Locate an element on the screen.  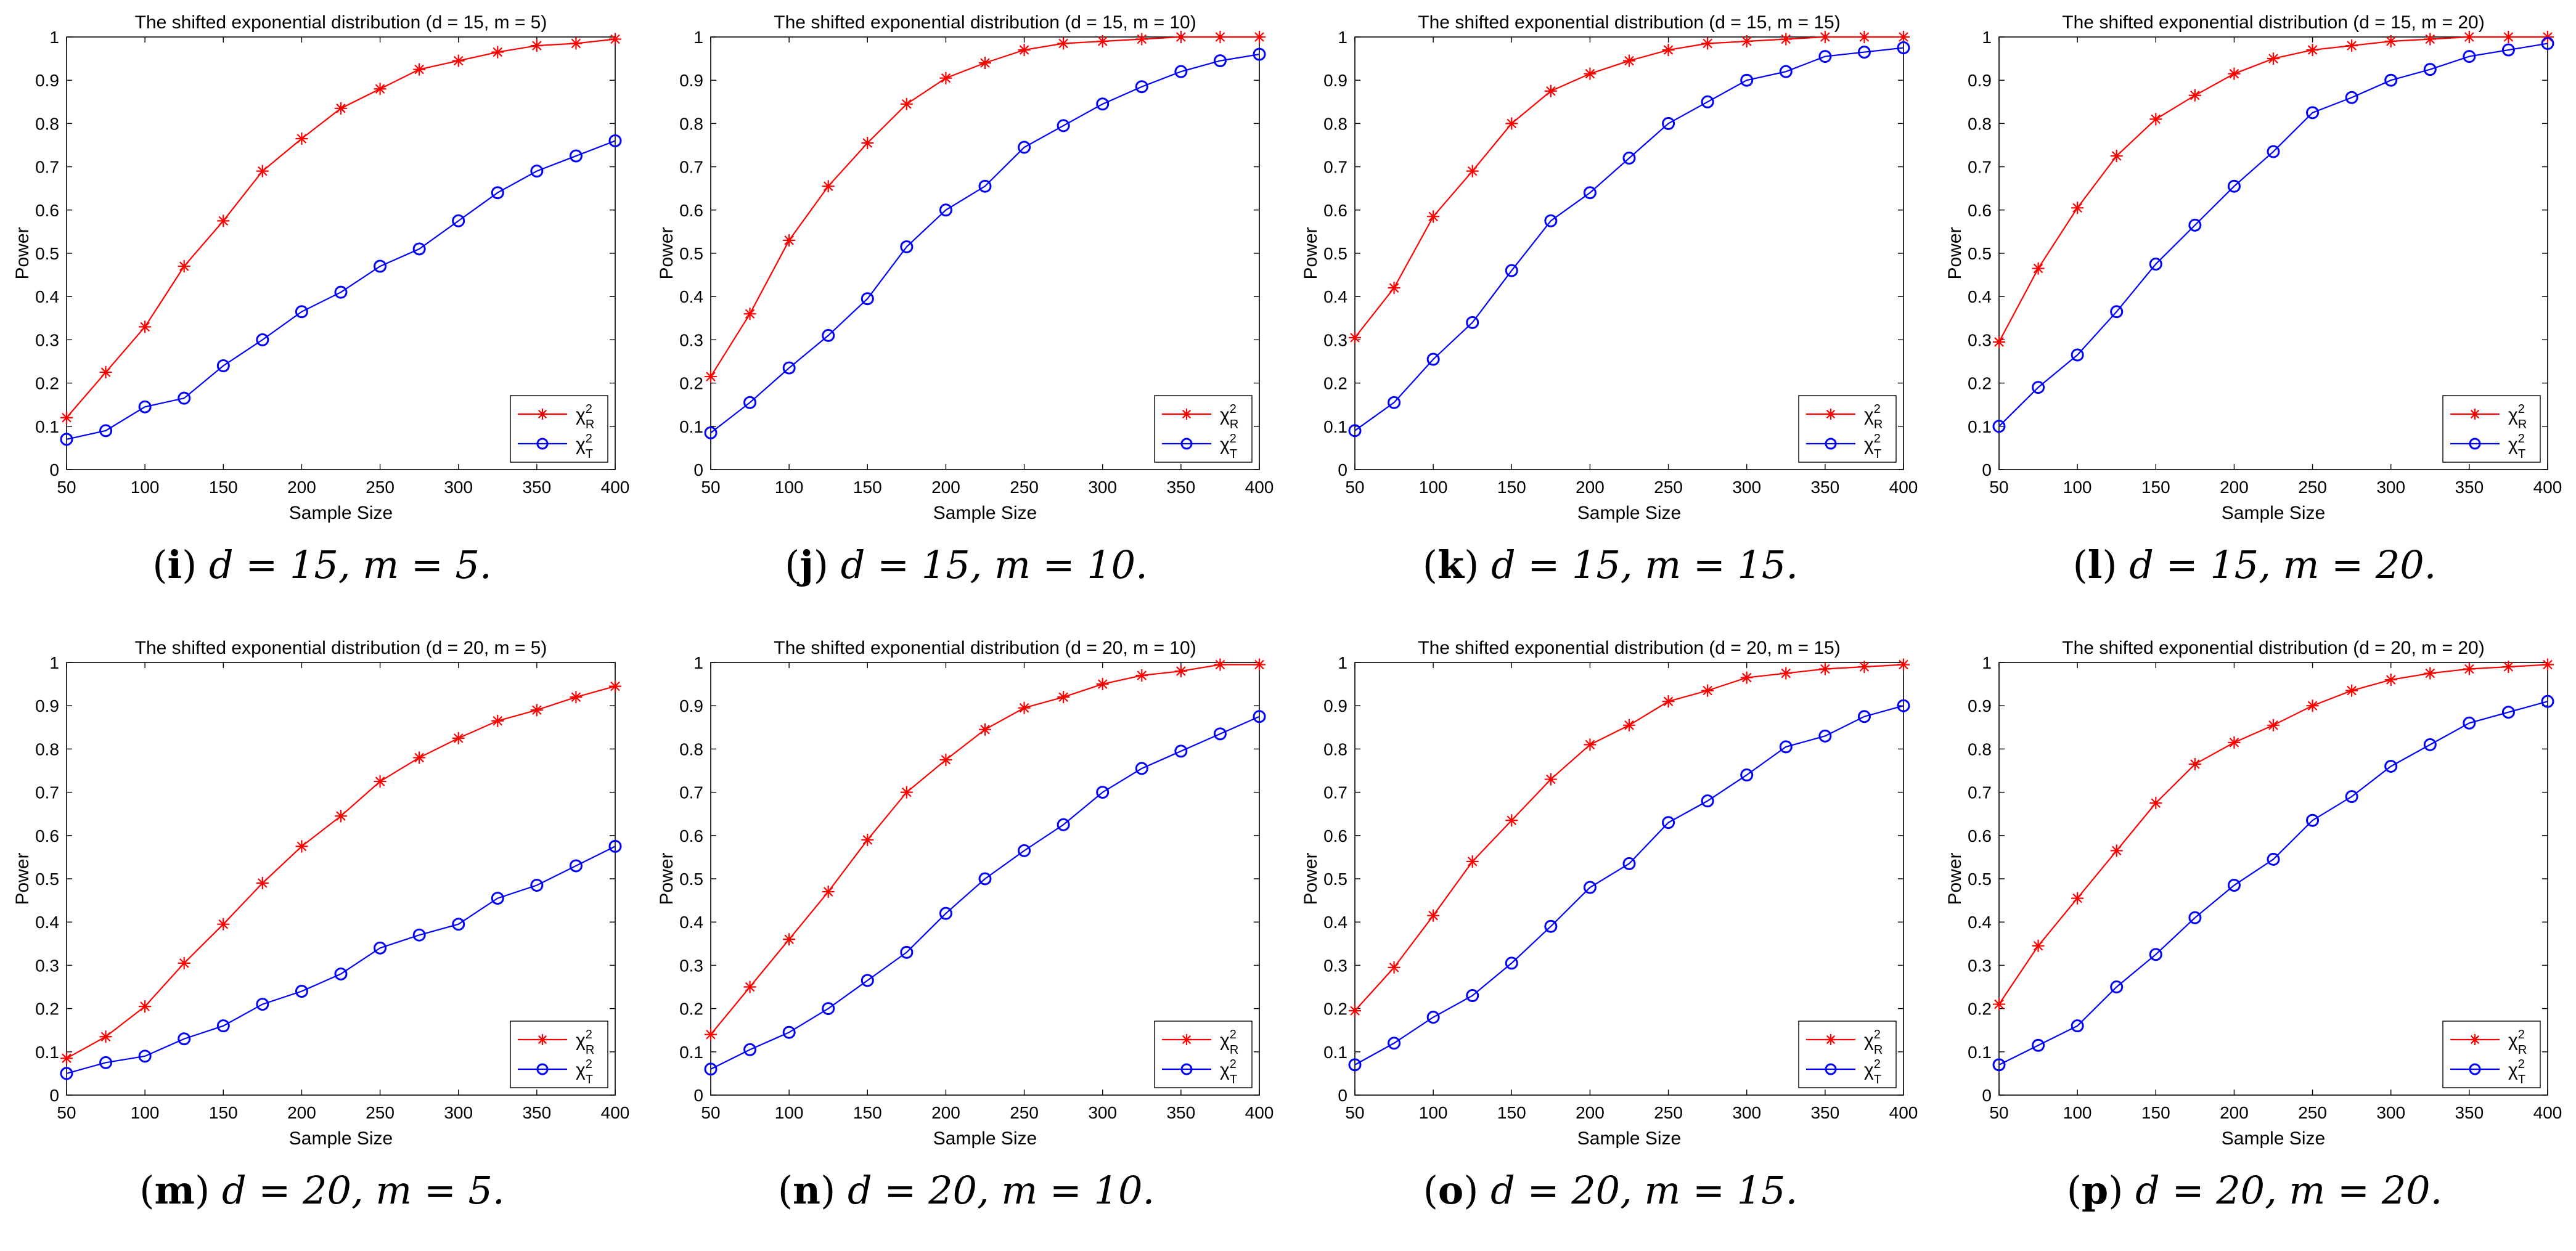
x-tick-label: 100 is located at coordinates (145, 487).